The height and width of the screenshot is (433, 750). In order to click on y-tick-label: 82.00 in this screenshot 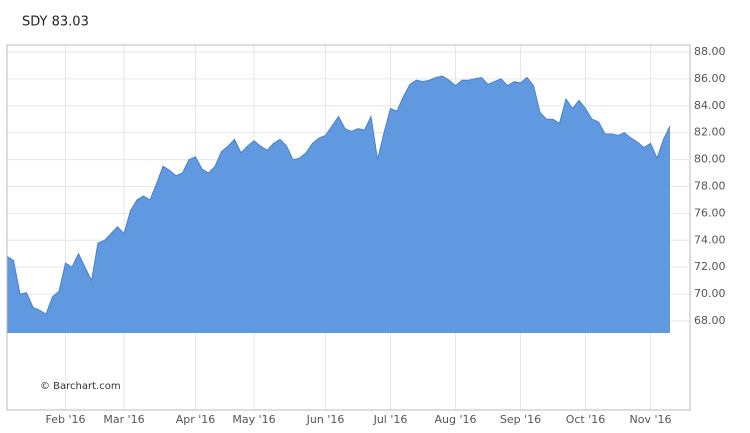, I will do `click(710, 132)`.